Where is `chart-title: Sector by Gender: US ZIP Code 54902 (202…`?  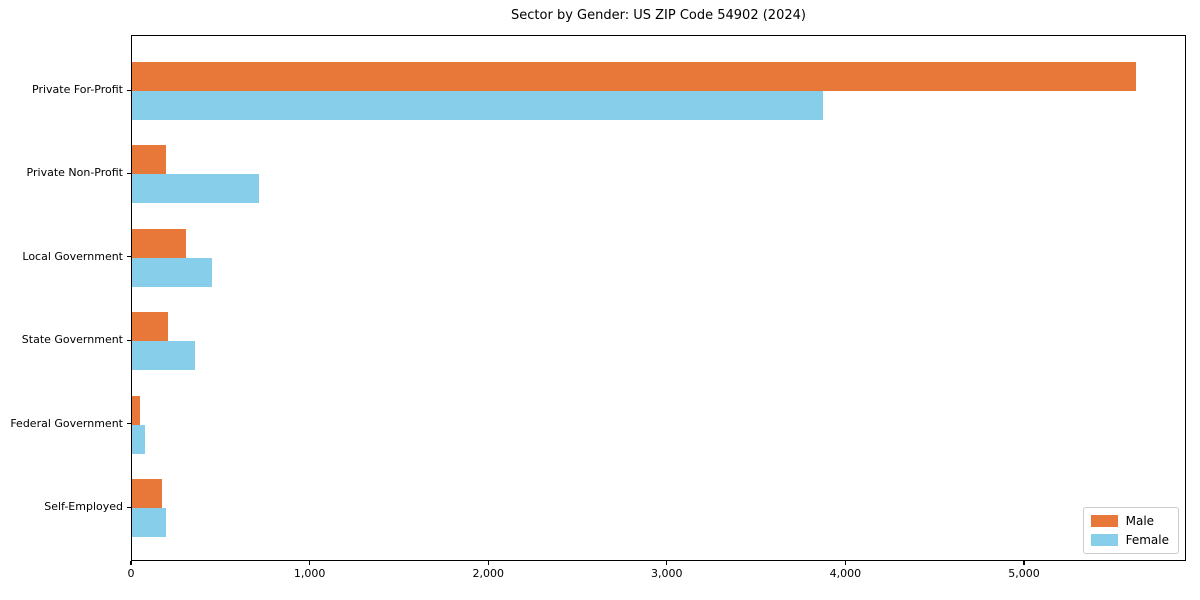
chart-title: Sector by Gender: US ZIP Code 54902 (202… is located at coordinates (658, 15).